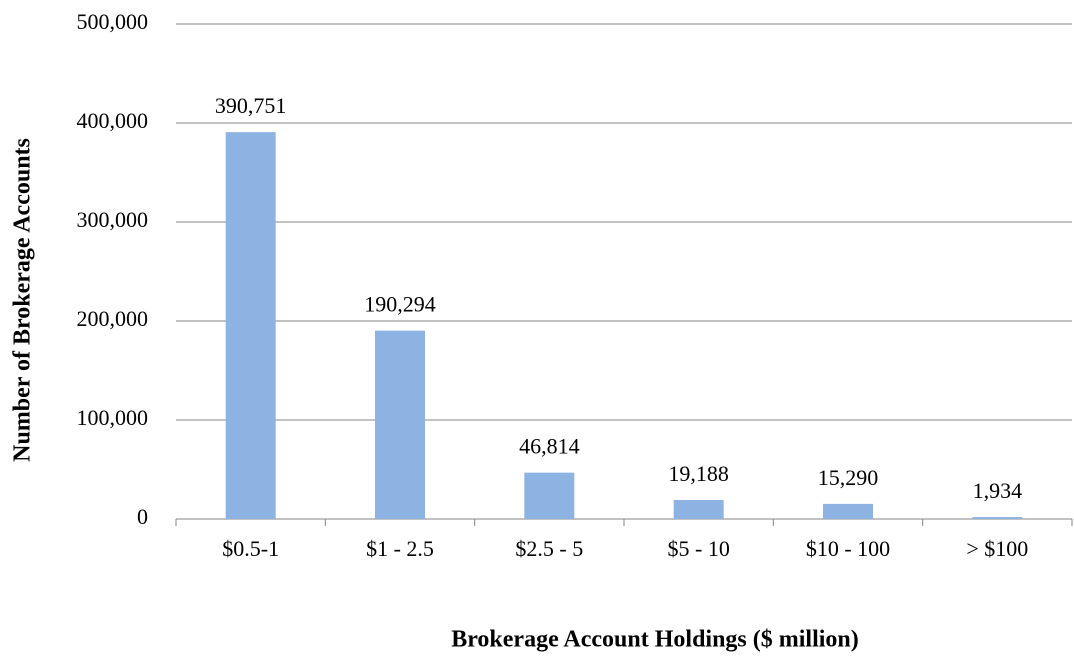 The height and width of the screenshot is (665, 1074). I want to click on x-tick-label: $0.5-1, so click(250, 548).